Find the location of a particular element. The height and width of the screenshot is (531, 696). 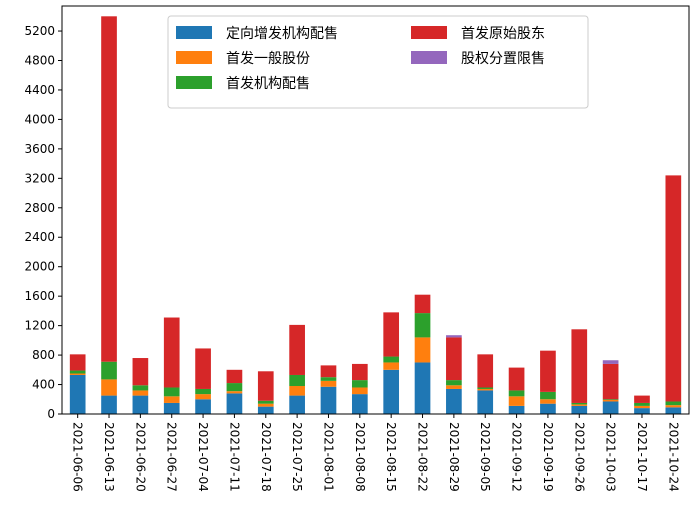

x-tick-label: 2021-07-18 is located at coordinates (266, 457).